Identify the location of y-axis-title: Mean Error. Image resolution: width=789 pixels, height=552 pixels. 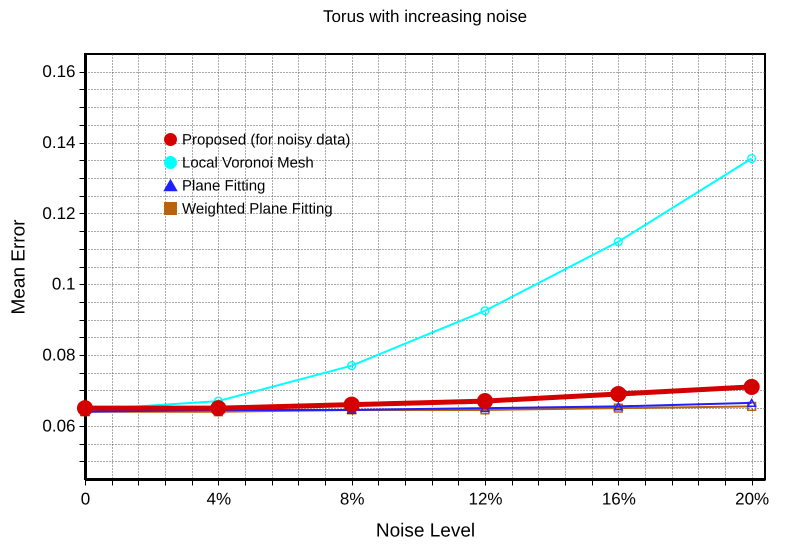
(19, 266).